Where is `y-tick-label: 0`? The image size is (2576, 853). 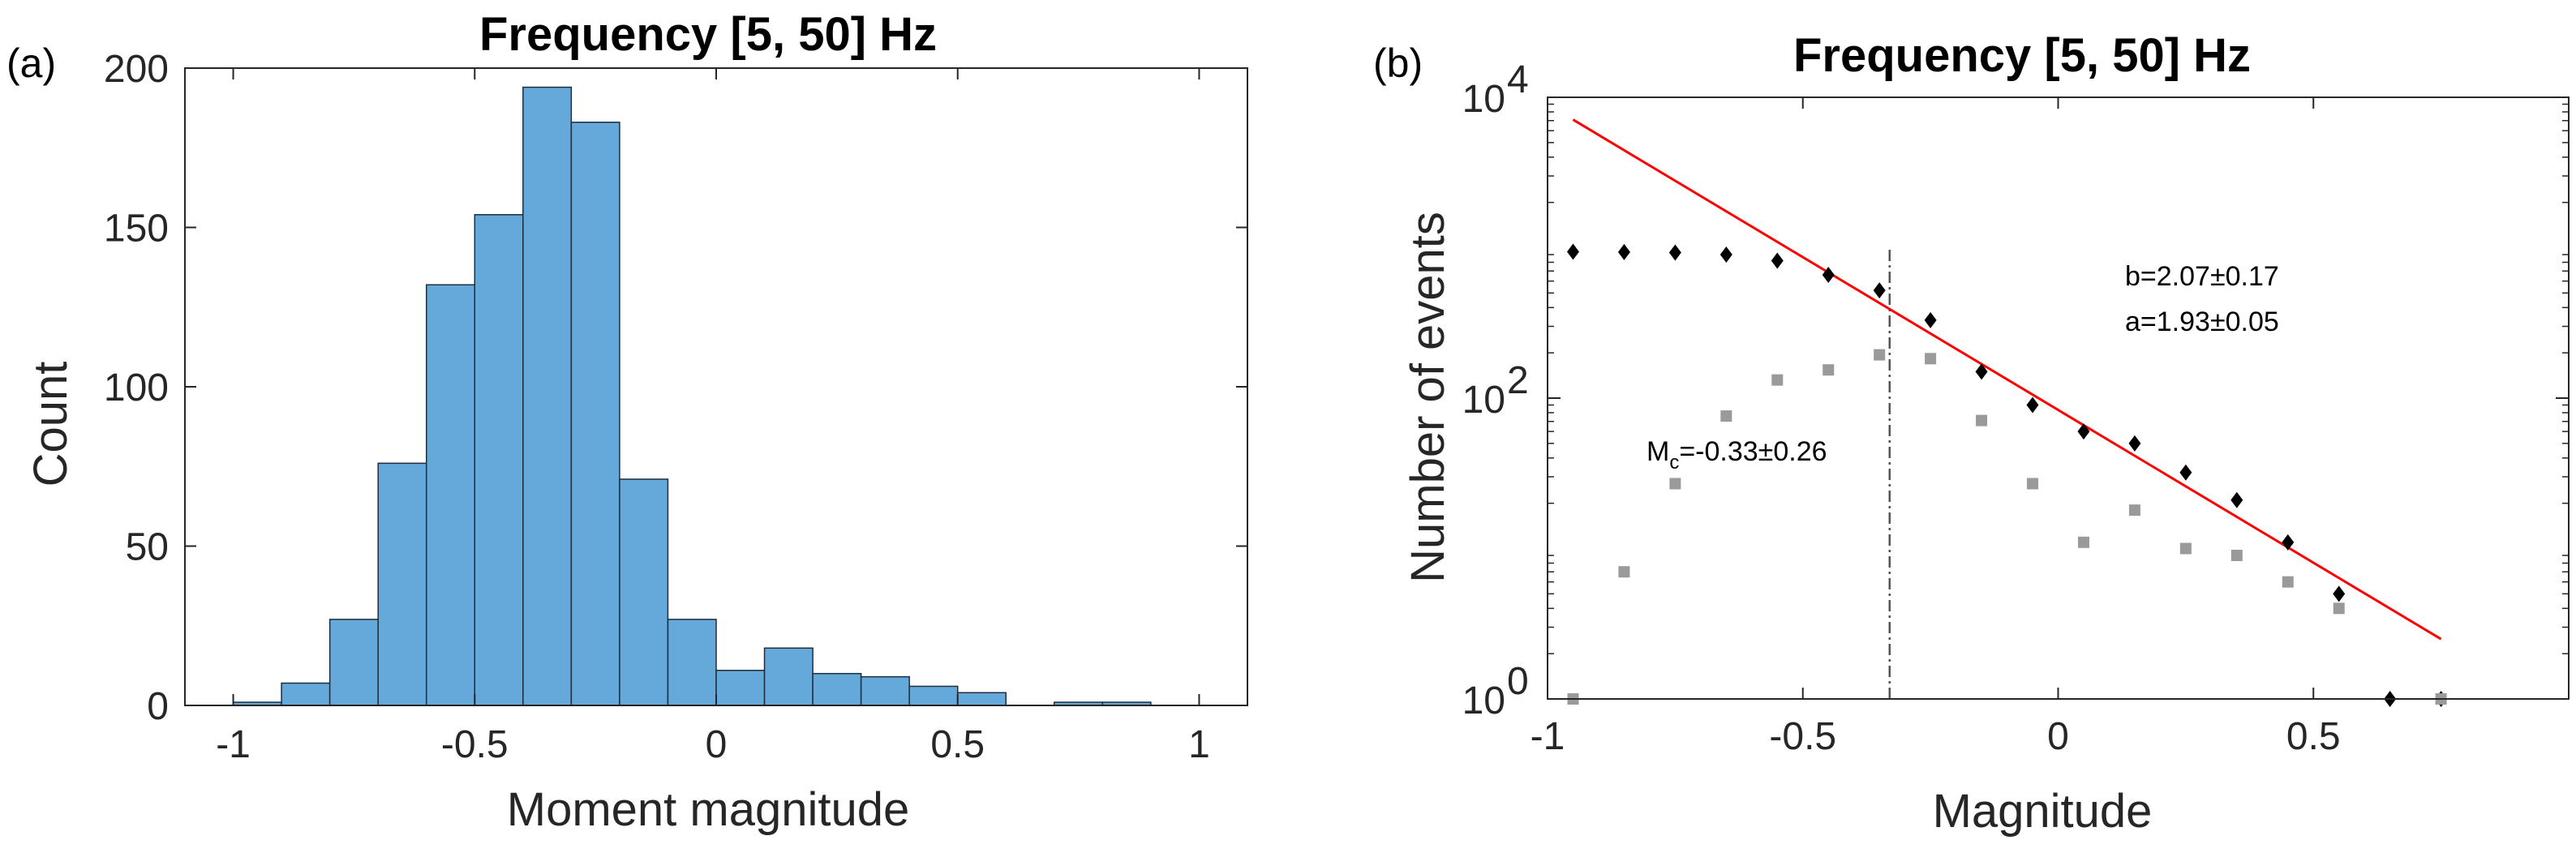
y-tick-label: 0 is located at coordinates (158, 706).